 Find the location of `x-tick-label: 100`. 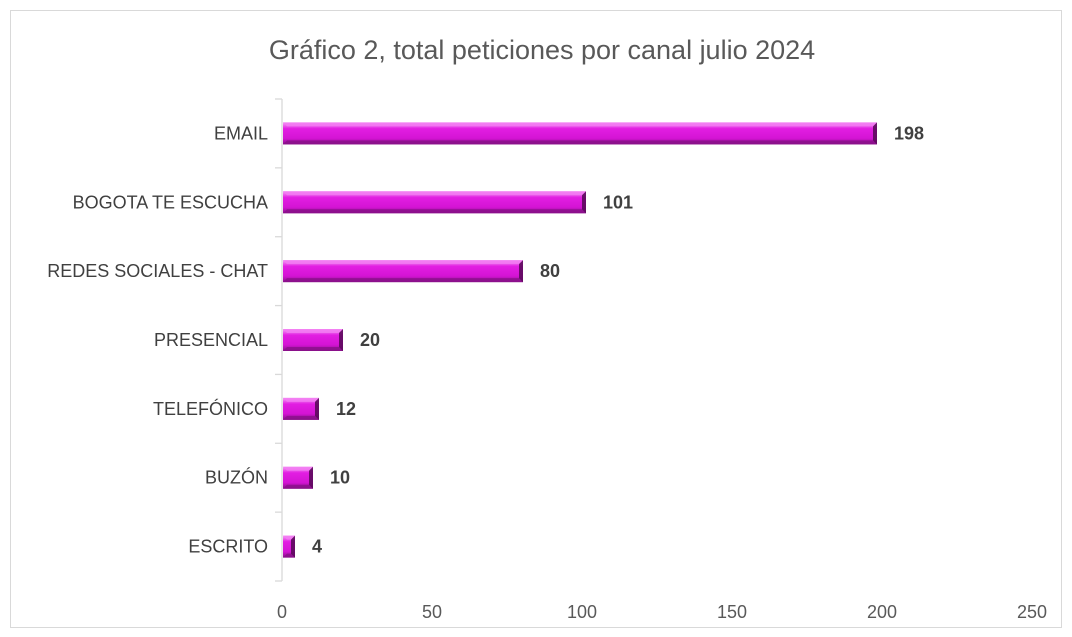

x-tick-label: 100 is located at coordinates (582, 612).